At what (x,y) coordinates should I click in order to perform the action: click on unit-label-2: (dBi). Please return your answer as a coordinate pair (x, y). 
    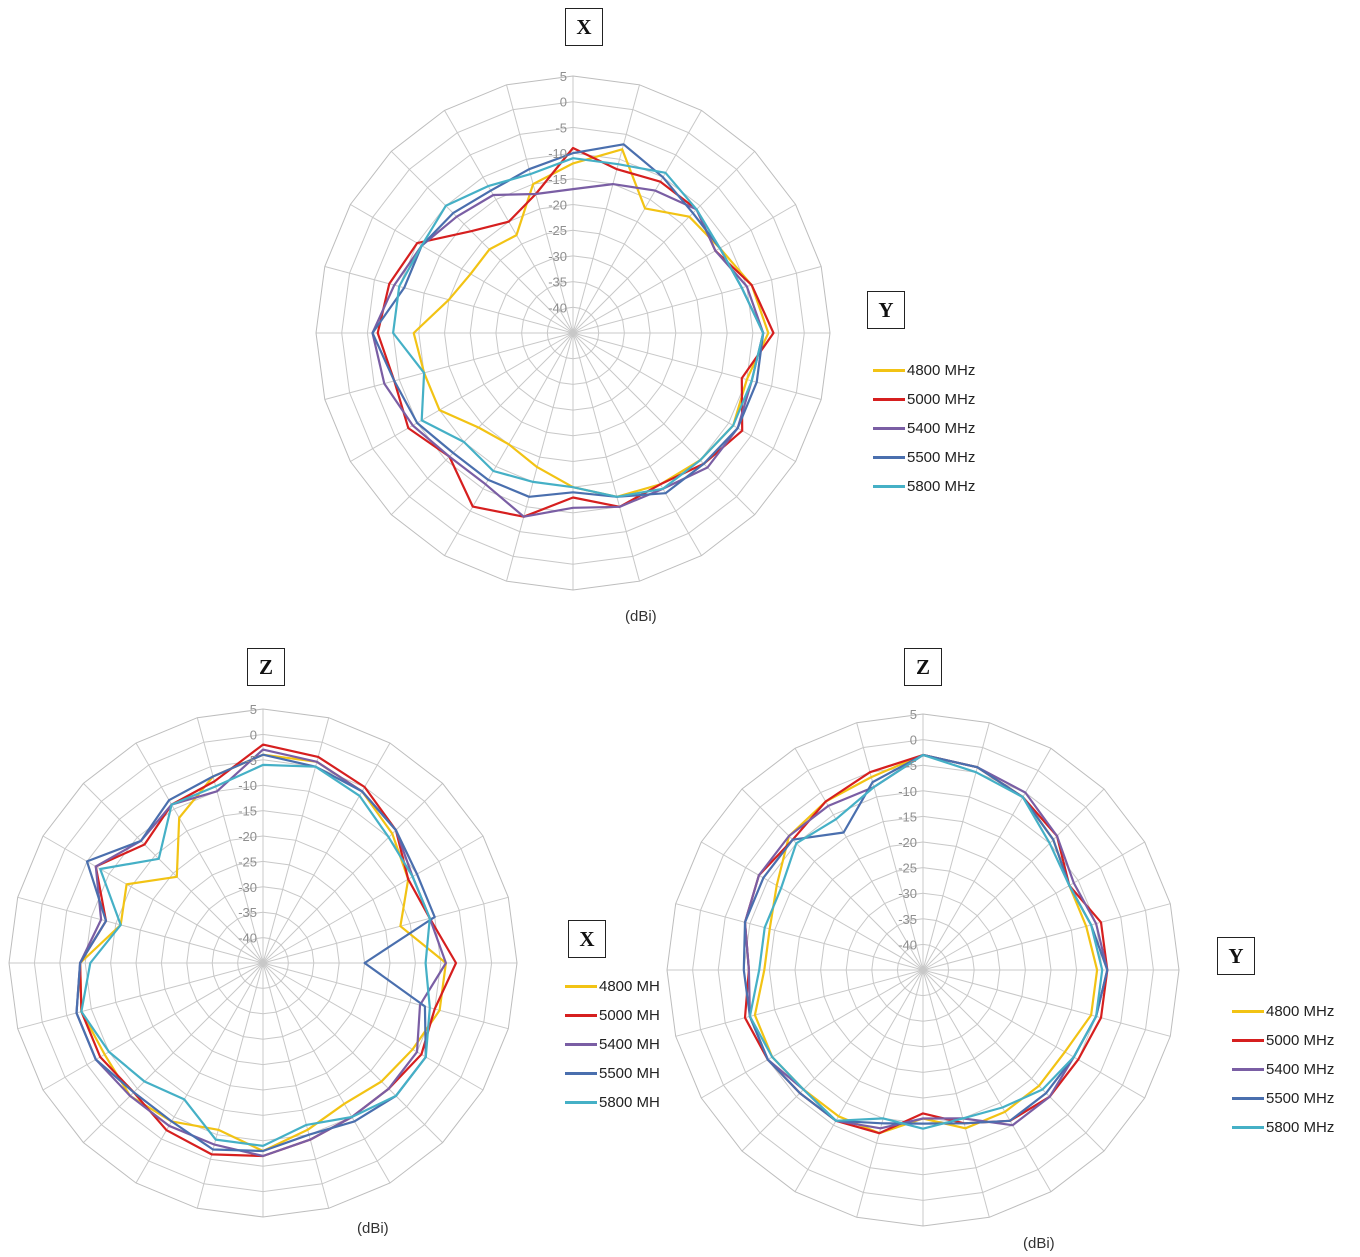
    Looking at the image, I should click on (373, 1228).